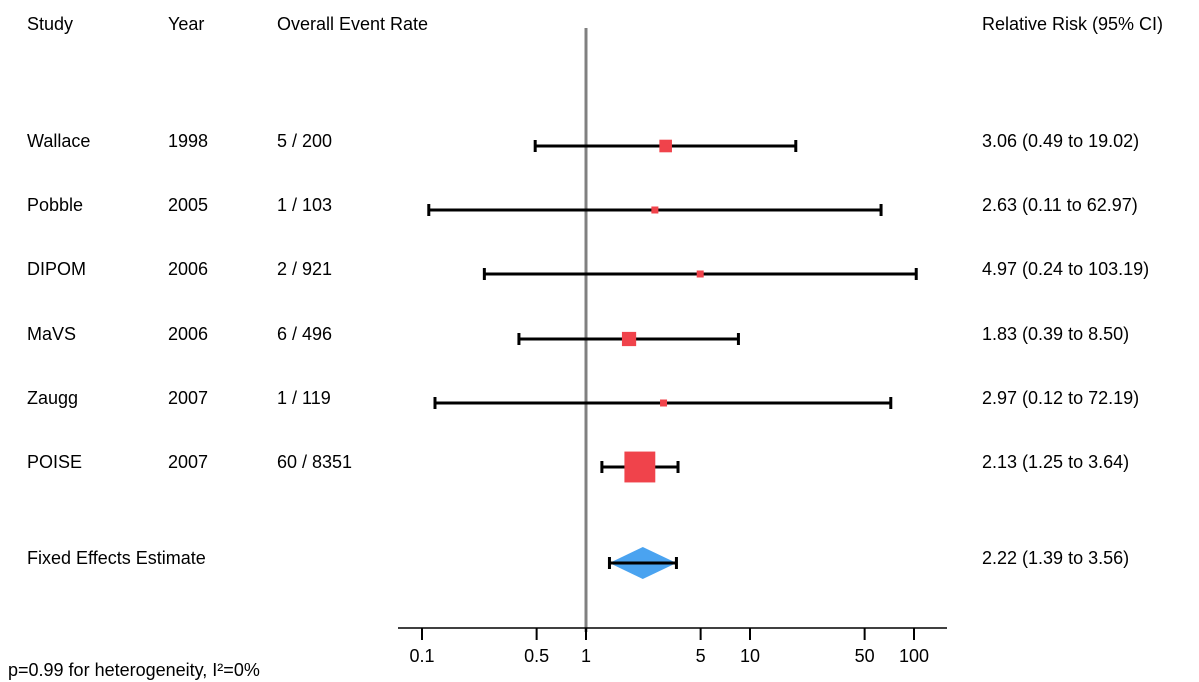 Image resolution: width=1199 pixels, height=682 pixels. I want to click on x-tick-label: 5, so click(701, 656).